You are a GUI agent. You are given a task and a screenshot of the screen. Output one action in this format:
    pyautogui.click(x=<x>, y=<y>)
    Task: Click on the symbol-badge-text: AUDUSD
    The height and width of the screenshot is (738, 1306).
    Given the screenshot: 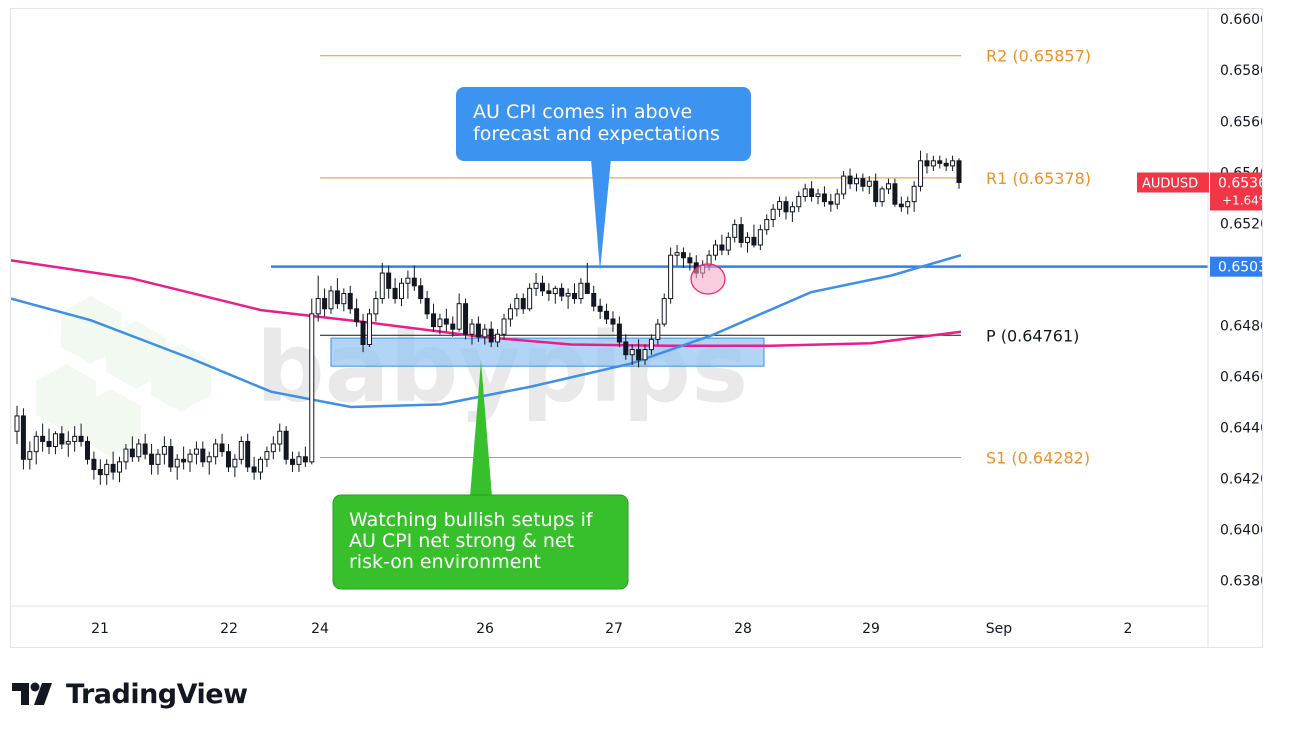 What is the action you would take?
    pyautogui.click(x=1170, y=183)
    